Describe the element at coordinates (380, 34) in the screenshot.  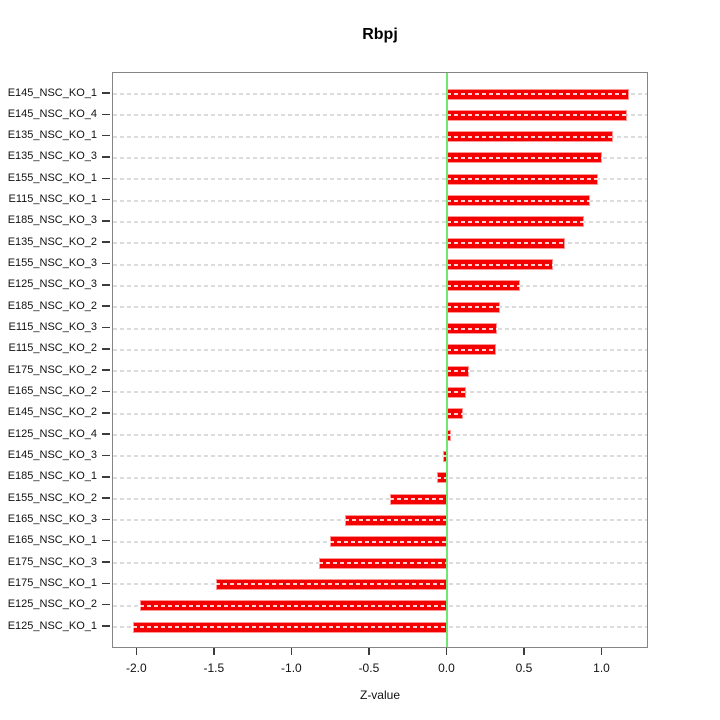
I see `chart-title: Rbpj` at that location.